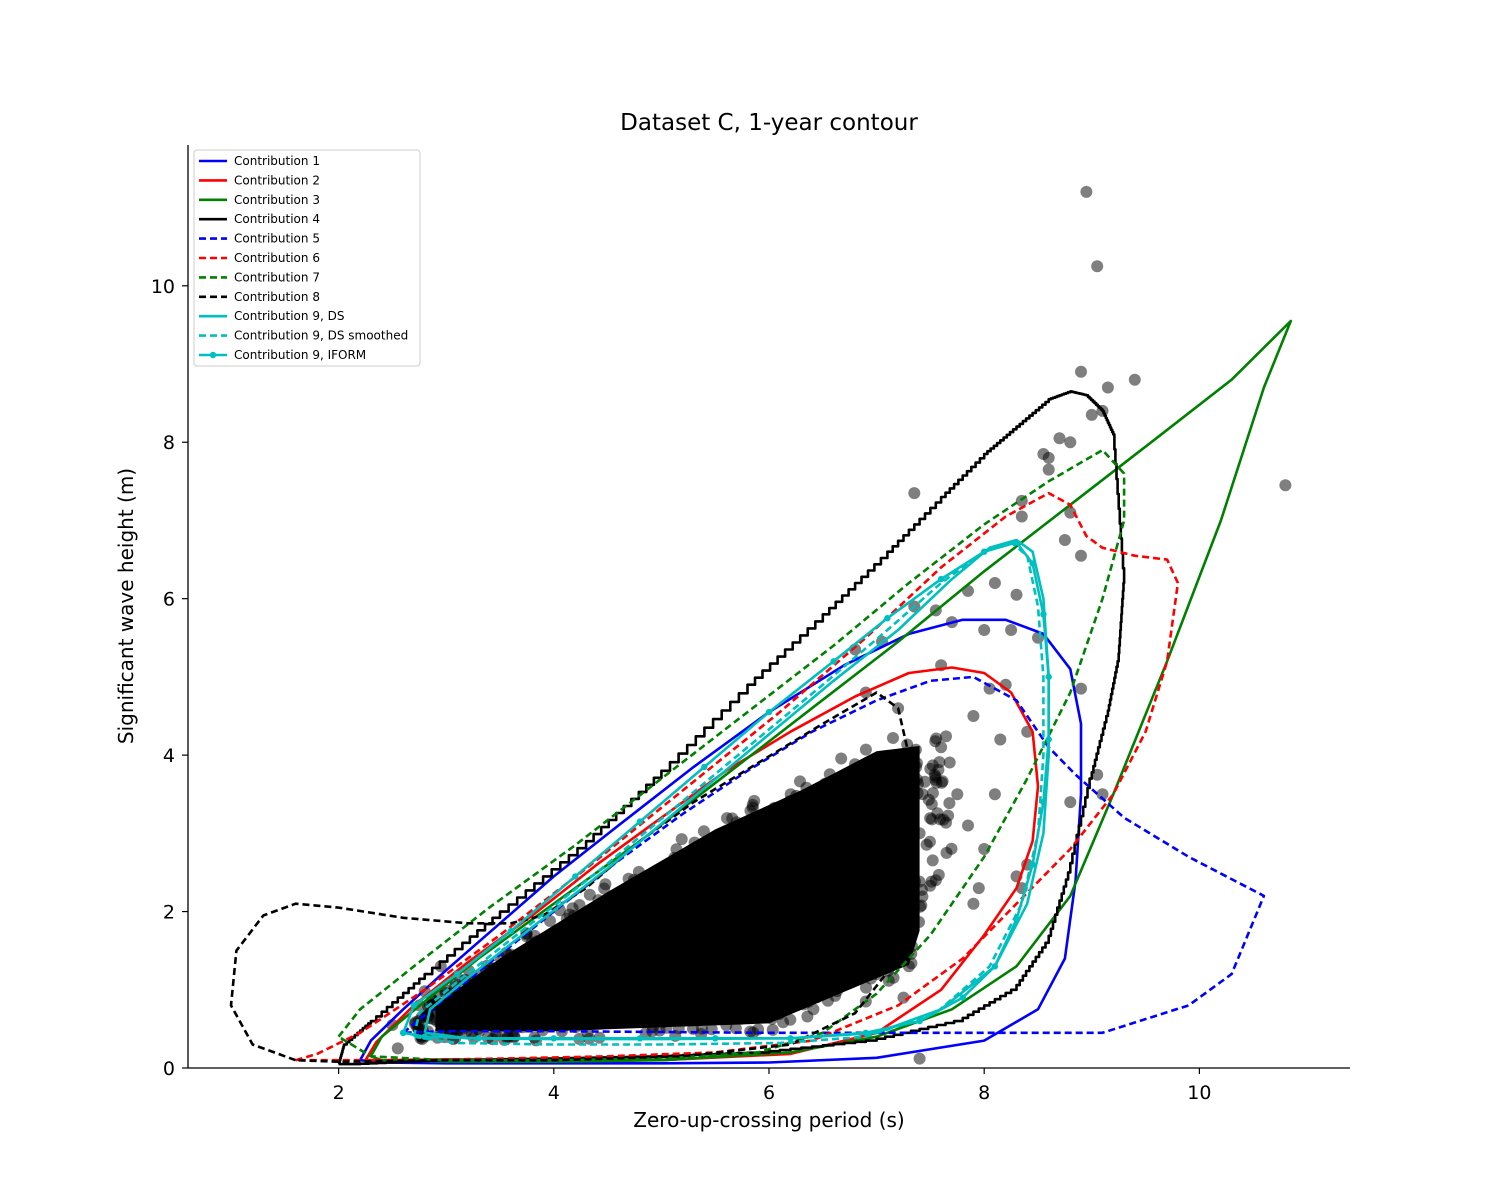 The height and width of the screenshot is (1200, 1500). What do you see at coordinates (768, 1120) in the screenshot?
I see `x-axis-label: Zero-up-crossing period (s)` at bounding box center [768, 1120].